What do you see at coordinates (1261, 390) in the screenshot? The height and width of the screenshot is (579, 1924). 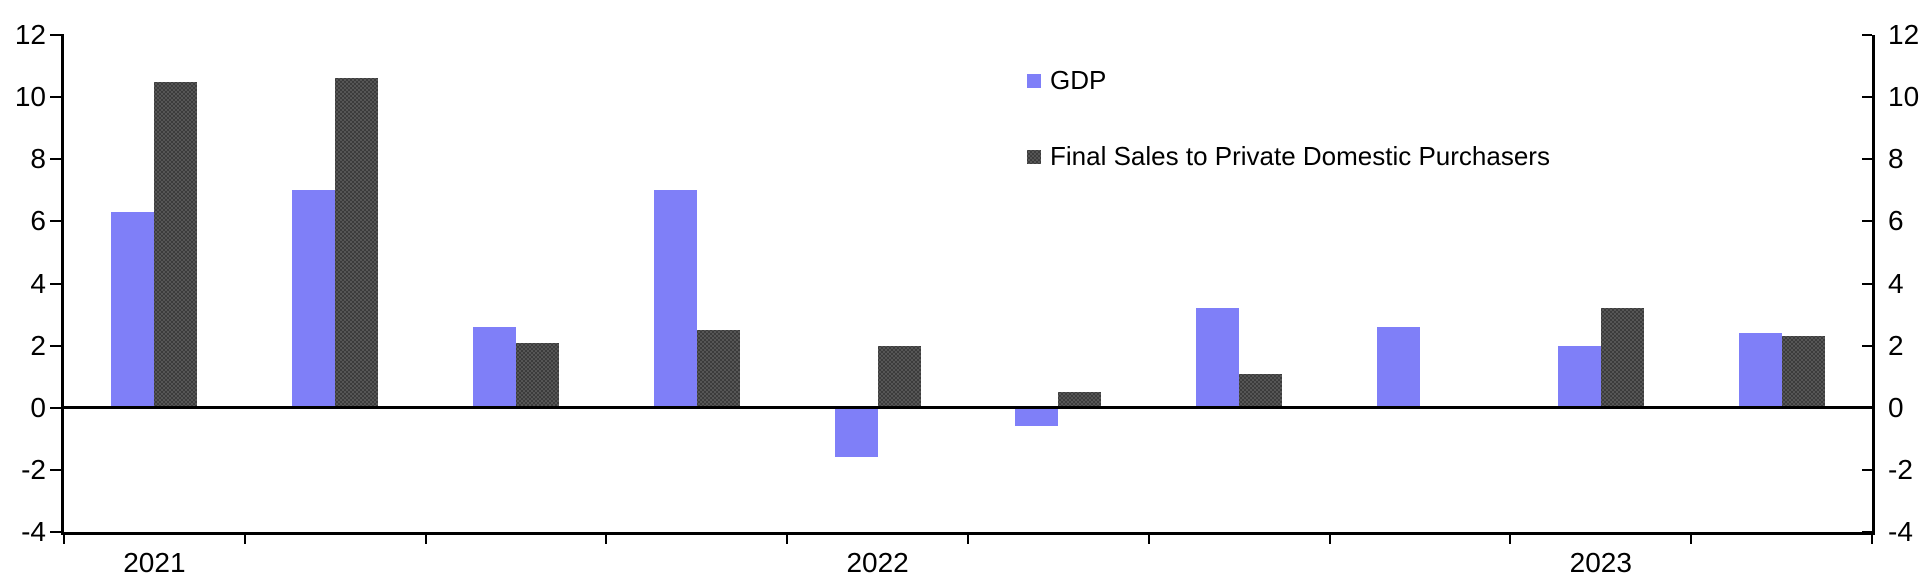 I see `bar-final-sales-to-private-domestic-purchasers-2022-q3` at bounding box center [1261, 390].